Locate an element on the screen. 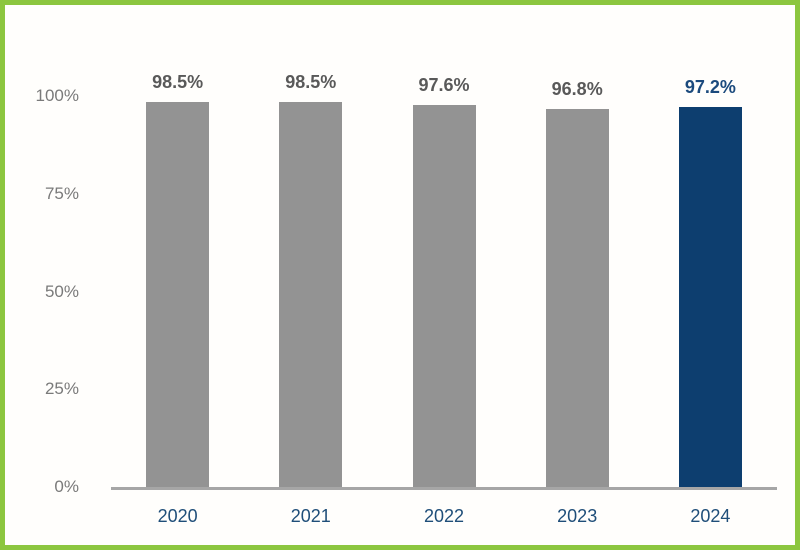 Image resolution: width=800 pixels, height=550 pixels. x-tick-label: 2020 is located at coordinates (177, 516).